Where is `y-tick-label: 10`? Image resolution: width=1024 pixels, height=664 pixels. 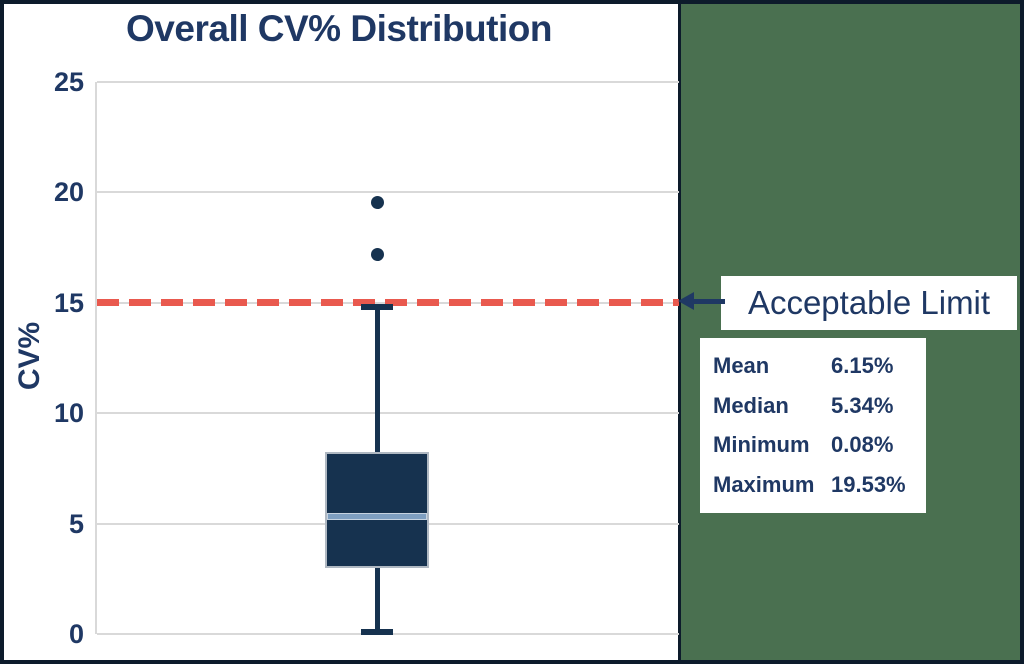 y-tick-label: 10 is located at coordinates (68, 413).